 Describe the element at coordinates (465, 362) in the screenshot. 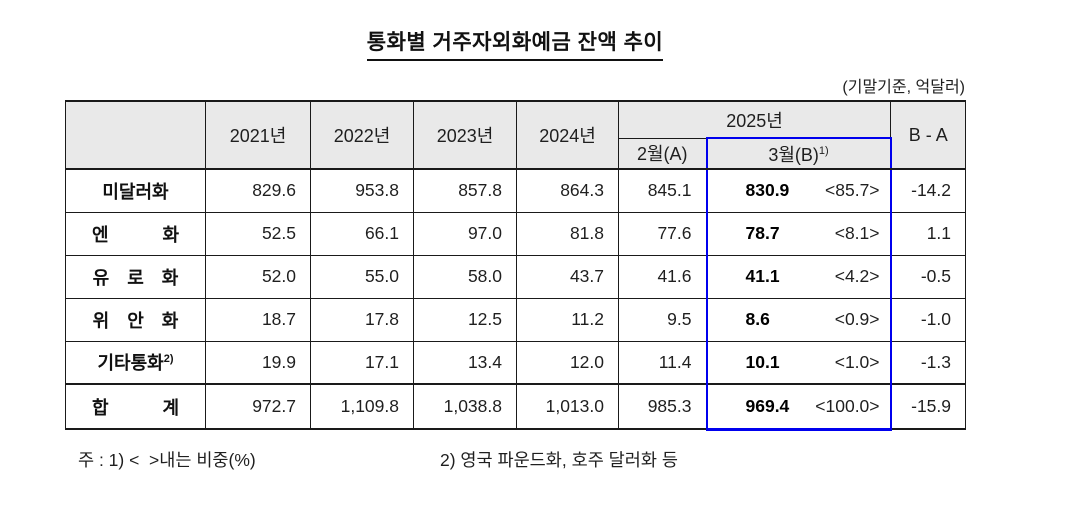

I see `cell-other-2023: 13.4` at that location.